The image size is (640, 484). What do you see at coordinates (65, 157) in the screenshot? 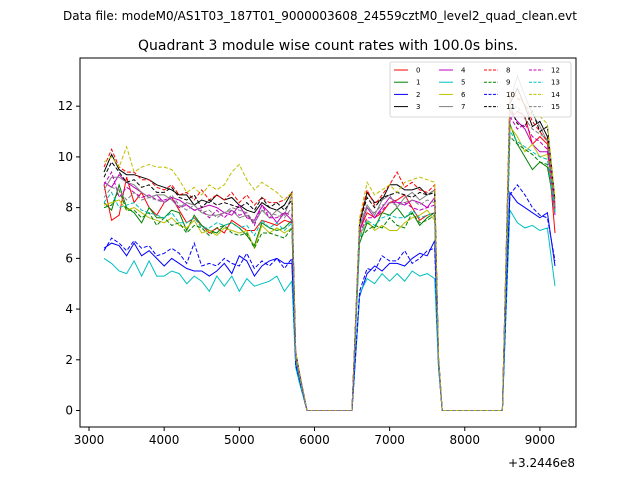
I see `y-tick-label: 10` at bounding box center [65, 157].